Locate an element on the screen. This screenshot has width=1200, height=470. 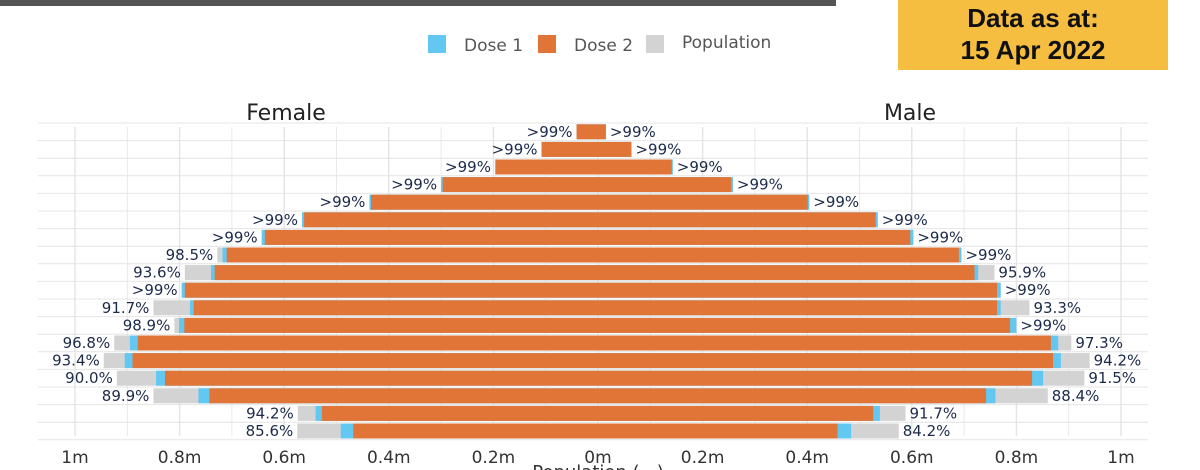
date-box-line2: 15 Apr 2022 is located at coordinates (1033, 50).